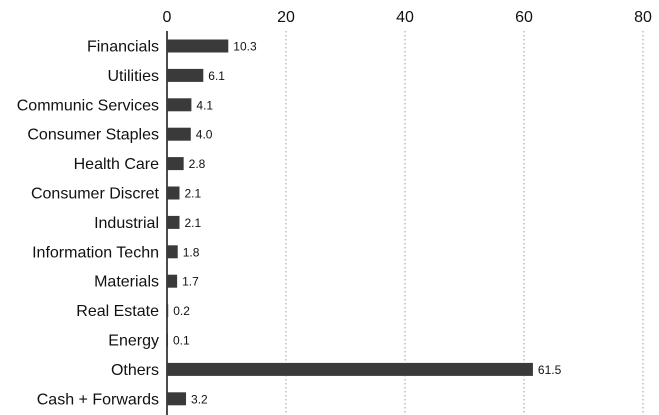  What do you see at coordinates (245, 47) in the screenshot?
I see `value-label: 10.3` at bounding box center [245, 47].